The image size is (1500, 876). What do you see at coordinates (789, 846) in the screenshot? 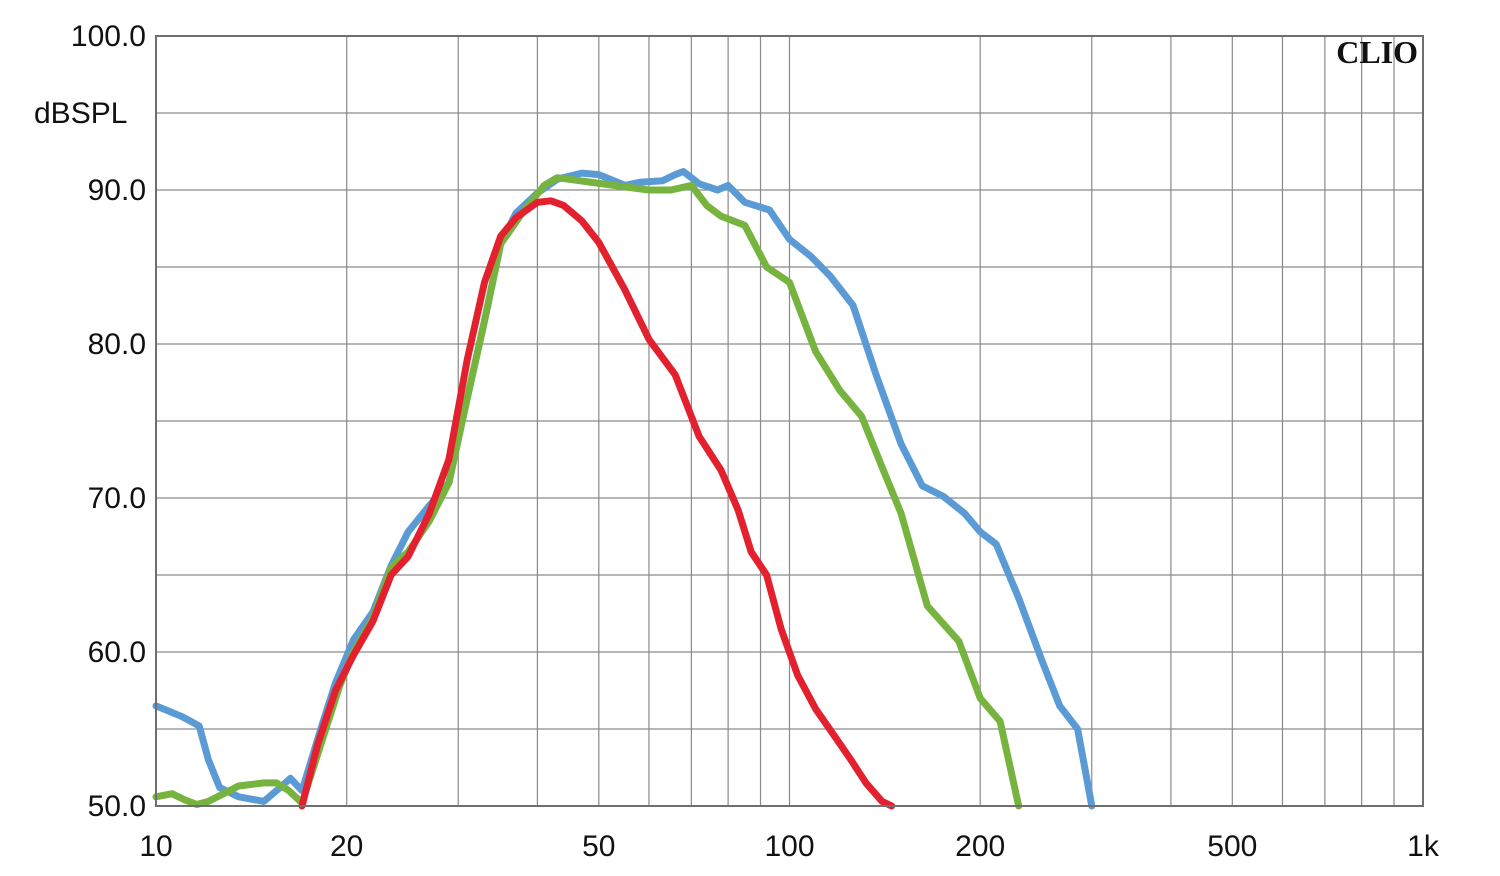
I see `x-tick-label: 100` at bounding box center [789, 846].